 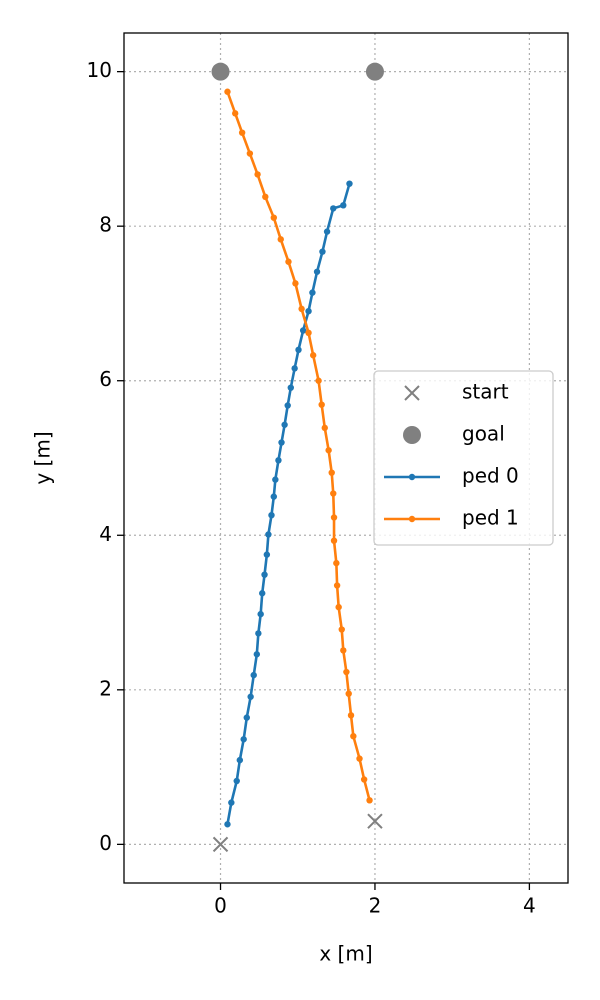 What do you see at coordinates (220, 906) in the screenshot?
I see `x-tick-label: 0` at bounding box center [220, 906].